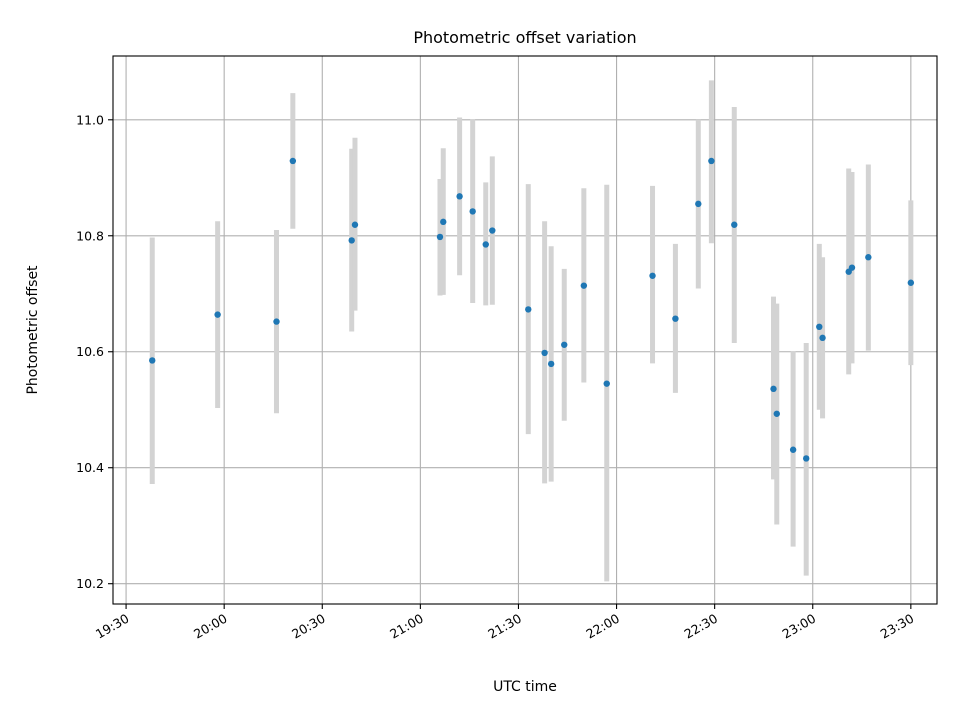 The width and height of the screenshot is (960, 720). I want to click on x-axis-label: UTC time, so click(525, 687).